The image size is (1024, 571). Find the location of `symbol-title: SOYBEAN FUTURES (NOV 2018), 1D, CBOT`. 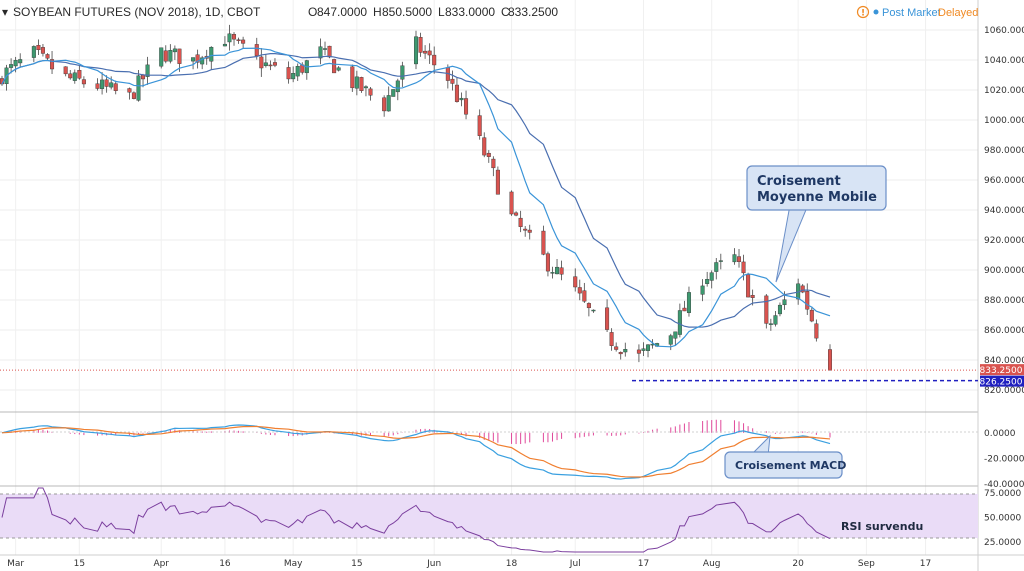

symbol-title: SOYBEAN FUTURES (NOV 2018), 1D, CBOT is located at coordinates (137, 12).